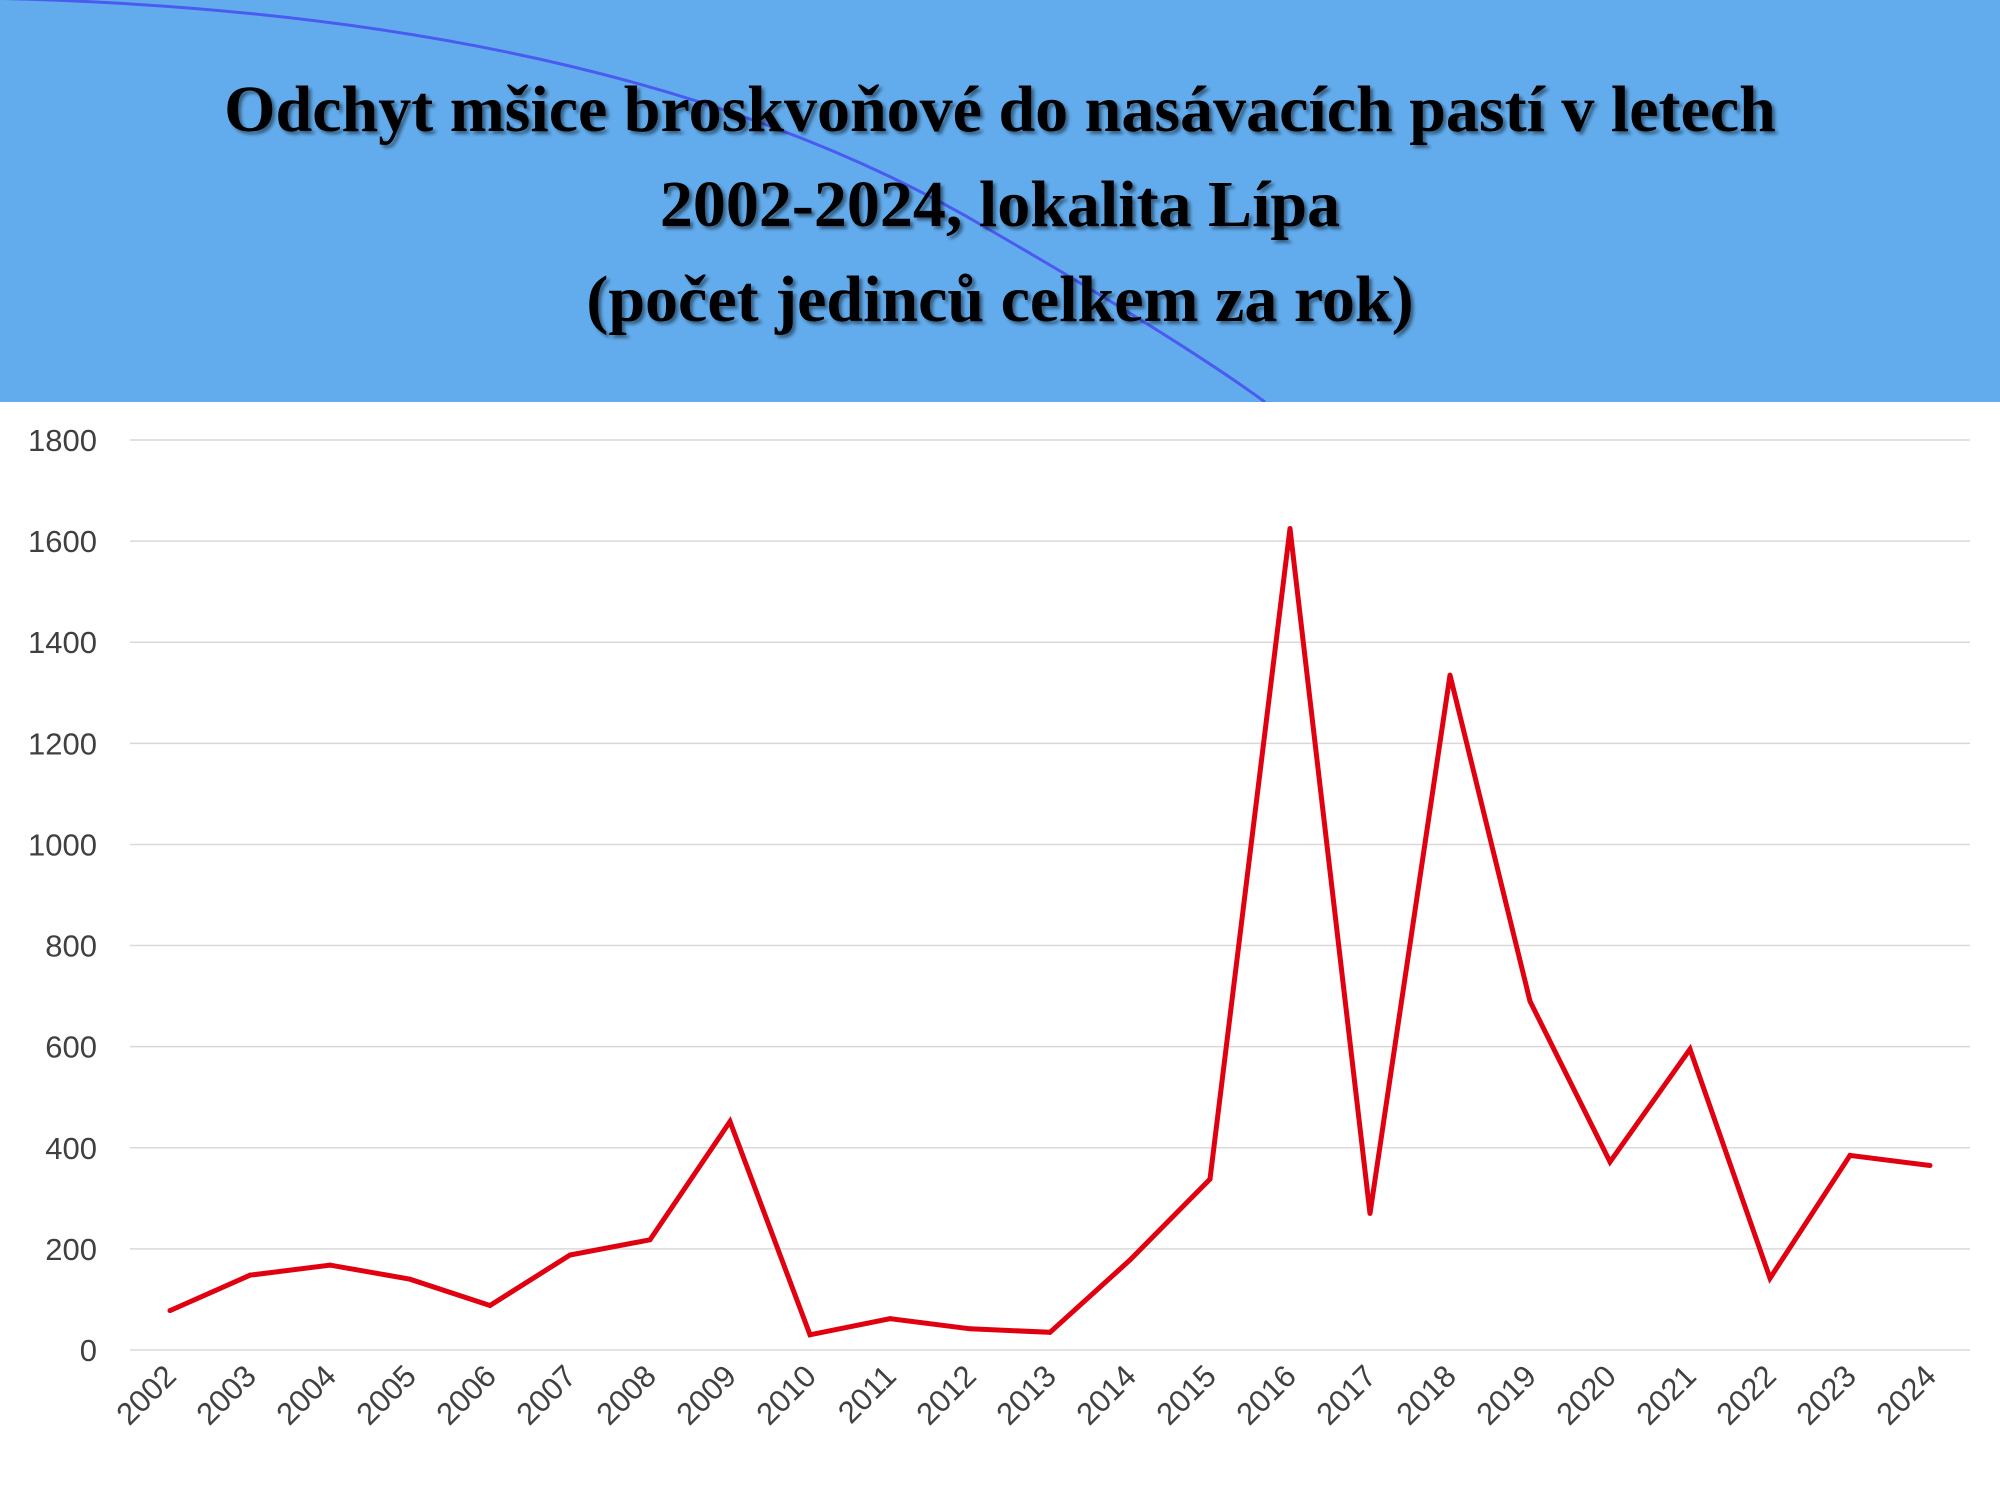 This screenshot has height=1505, width=2000. I want to click on chart-title-line-2: 2002-2024, lokalita Lípa, so click(1000, 204).